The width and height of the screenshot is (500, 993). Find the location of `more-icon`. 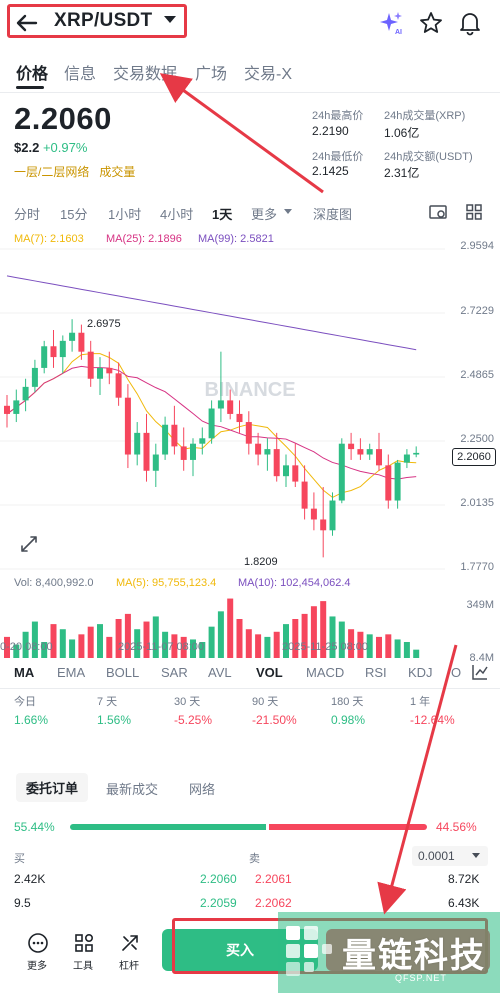

more-icon is located at coordinates (38, 943).